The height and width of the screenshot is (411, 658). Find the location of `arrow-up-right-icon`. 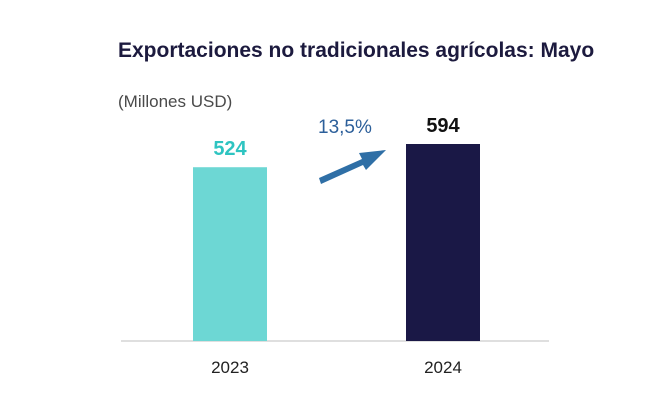

arrow-up-right-icon is located at coordinates (352, 167).